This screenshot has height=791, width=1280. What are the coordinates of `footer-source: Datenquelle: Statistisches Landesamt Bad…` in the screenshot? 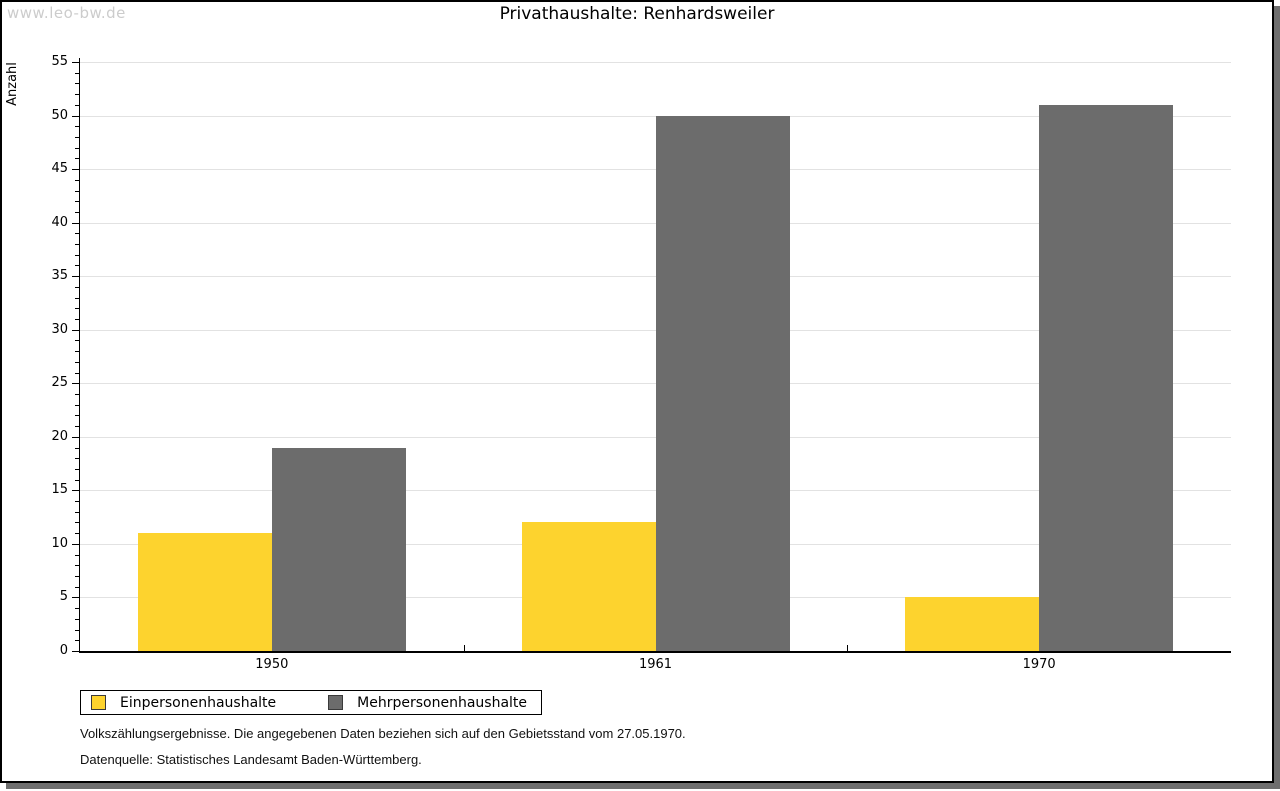 It's located at (251, 759).